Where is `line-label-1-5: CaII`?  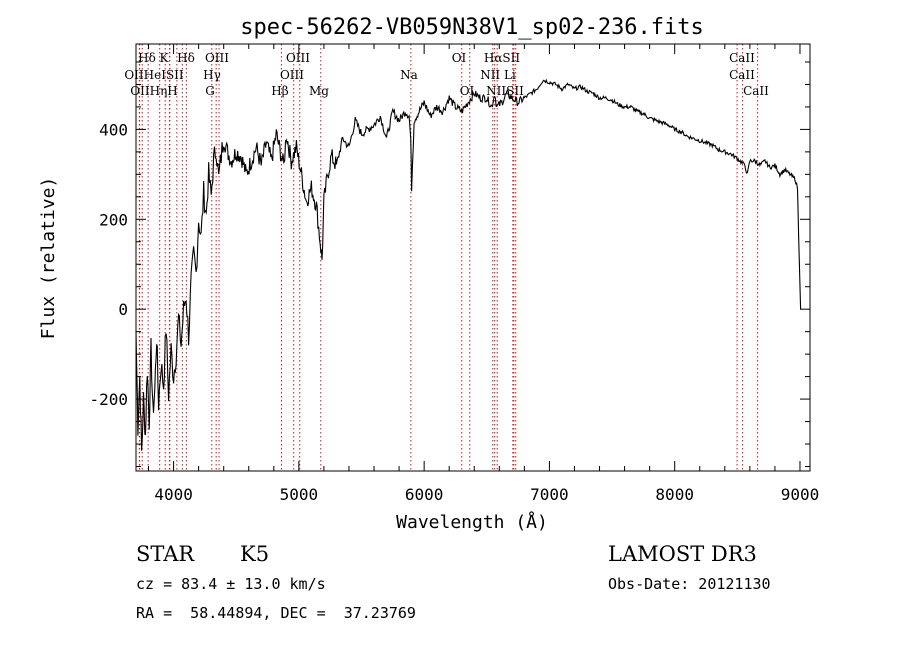 line-label-1-5: CaII is located at coordinates (742, 75).